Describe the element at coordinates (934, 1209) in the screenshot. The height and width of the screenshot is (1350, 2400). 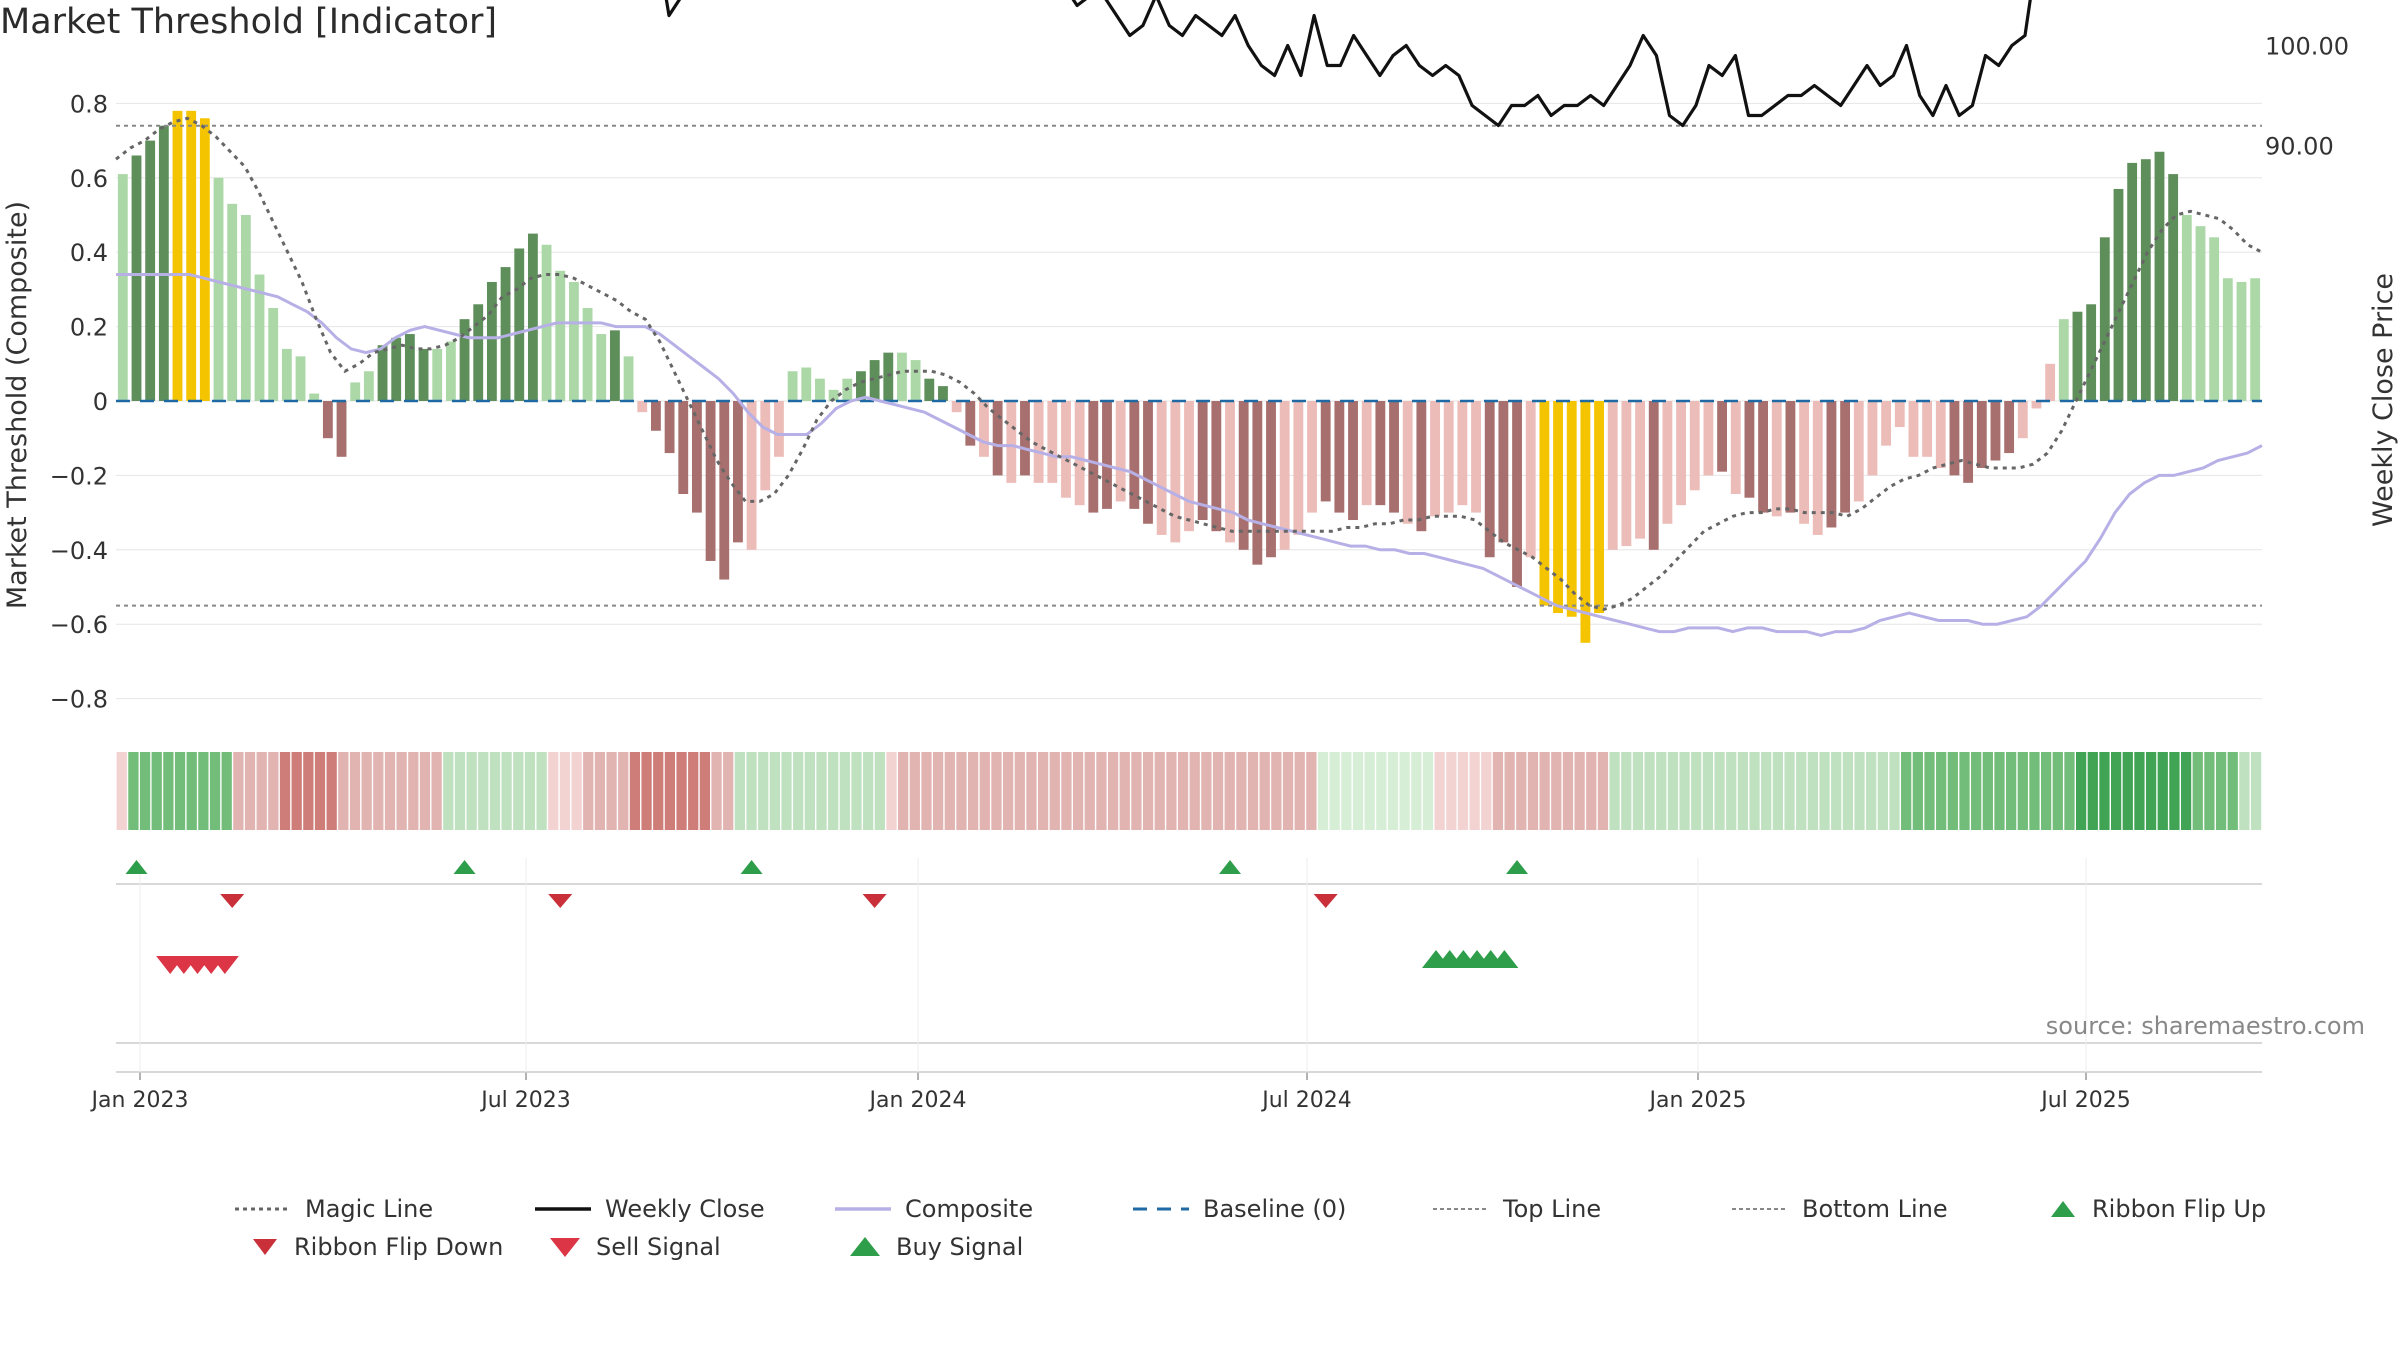
I see `legend-composite: Composite` at that location.